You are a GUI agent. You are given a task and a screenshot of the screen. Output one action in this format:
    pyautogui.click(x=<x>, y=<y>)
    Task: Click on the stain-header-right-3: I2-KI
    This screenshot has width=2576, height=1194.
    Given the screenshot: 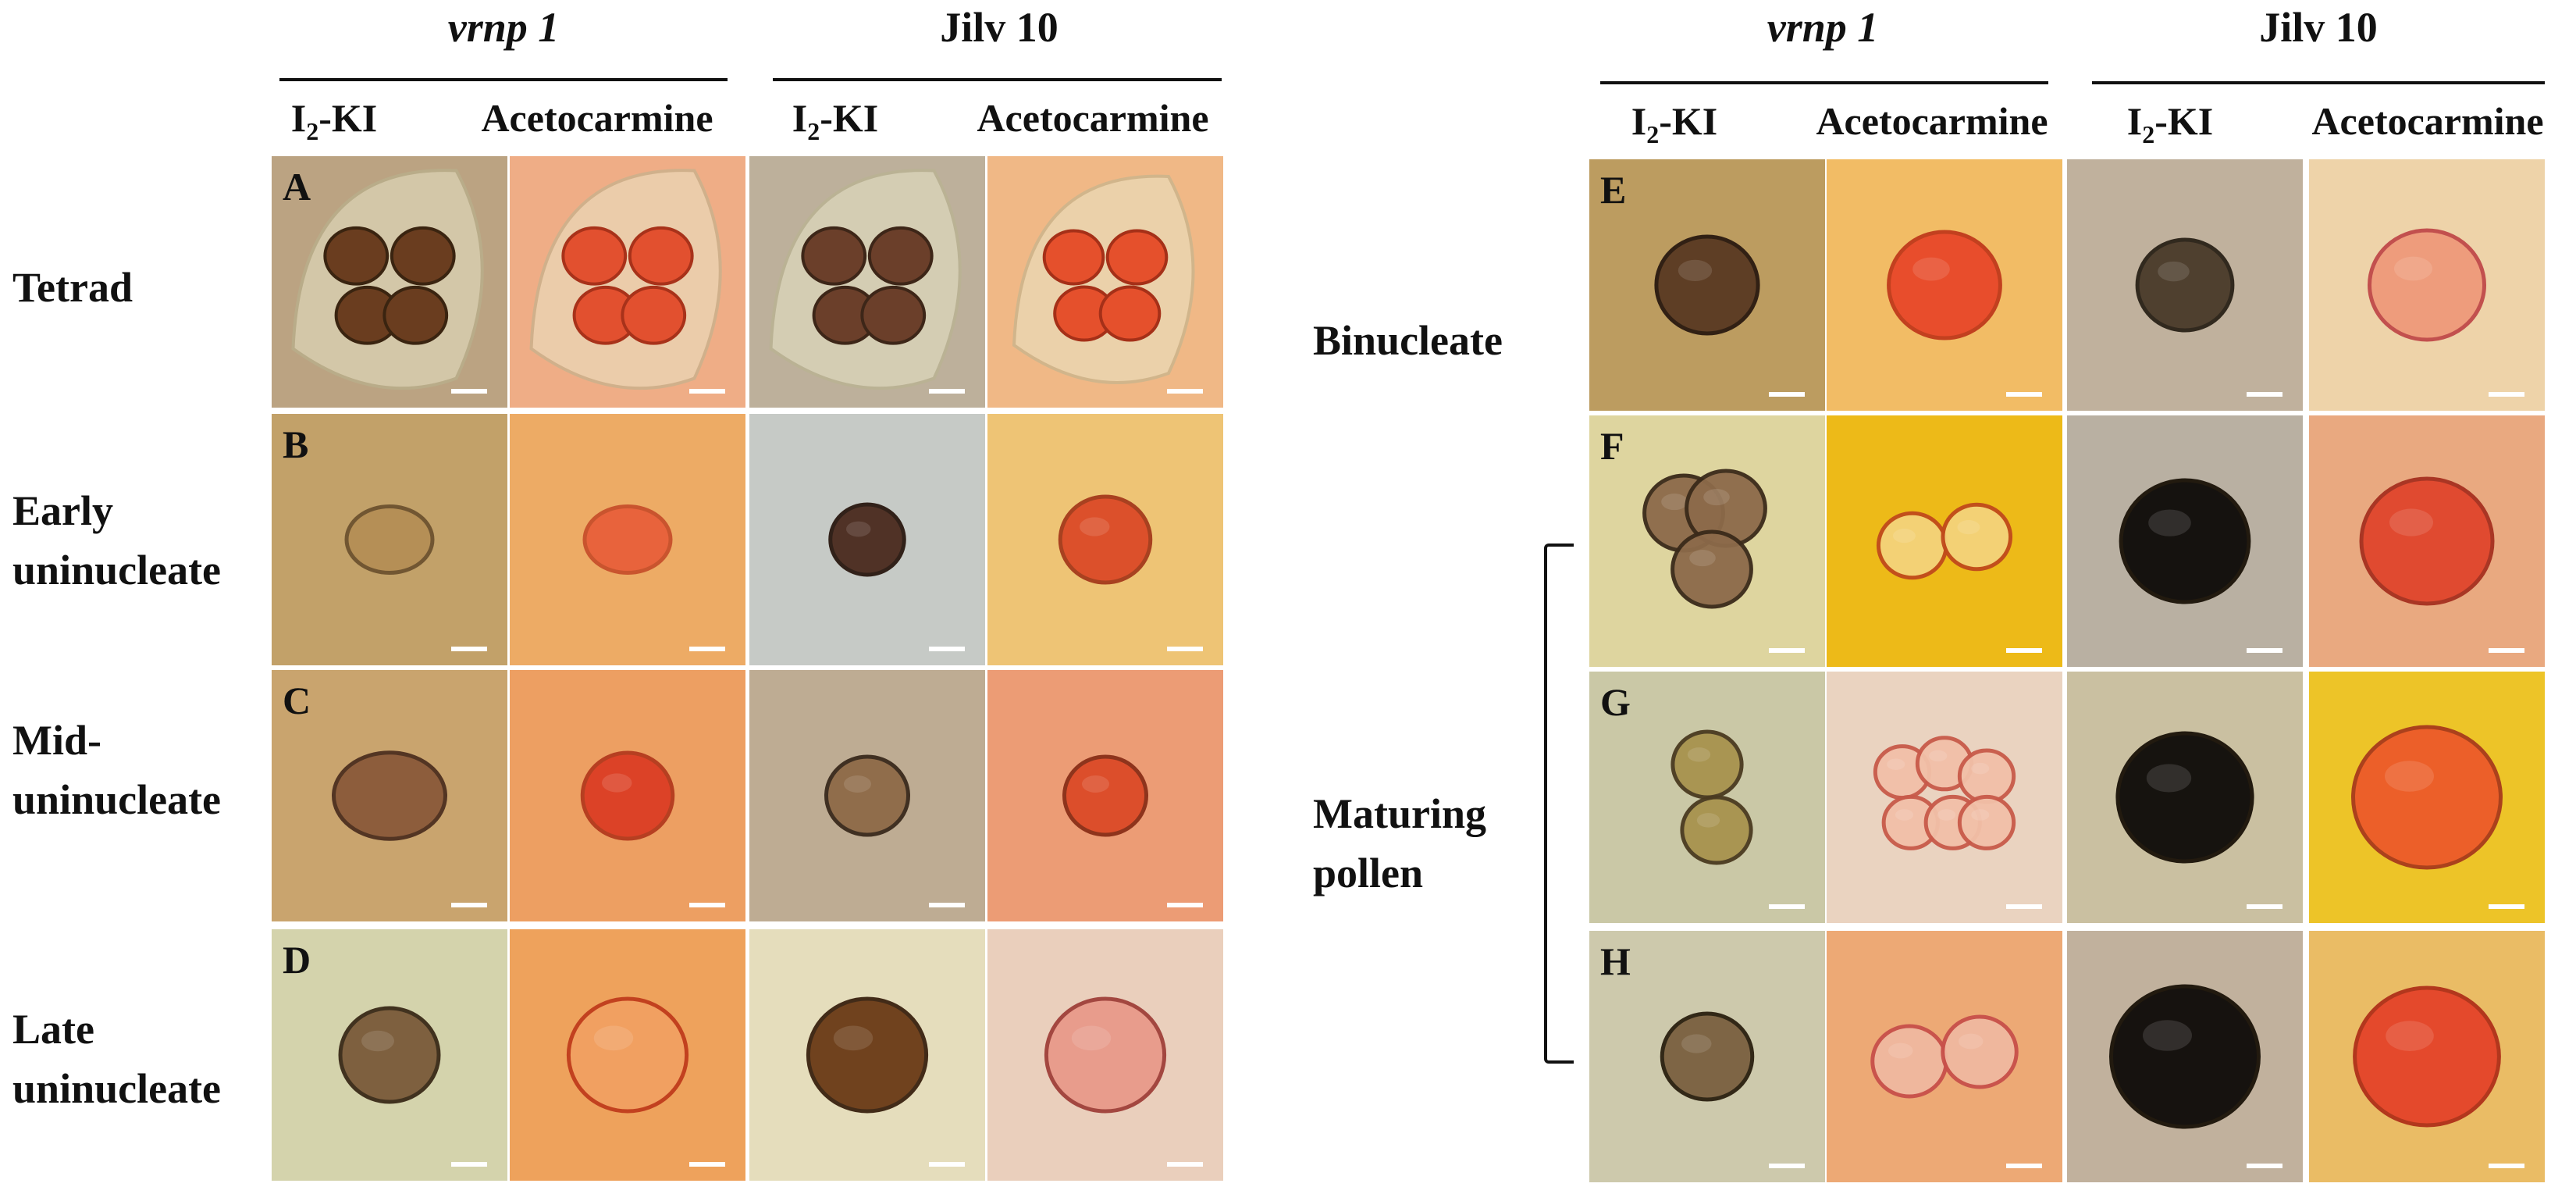 What is the action you would take?
    pyautogui.click(x=2170, y=123)
    